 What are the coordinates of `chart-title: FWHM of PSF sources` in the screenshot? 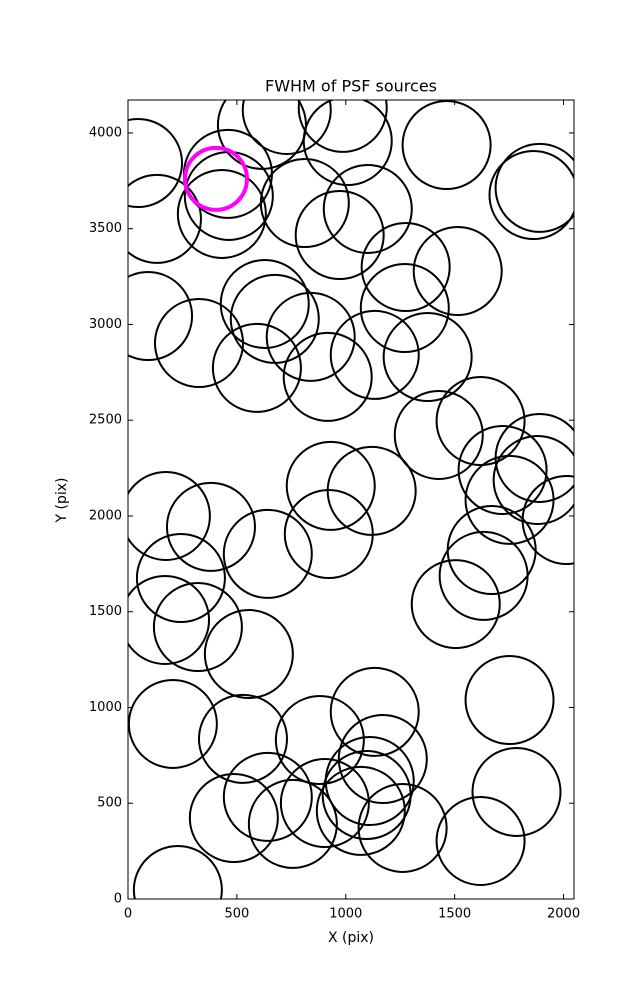 It's located at (351, 86).